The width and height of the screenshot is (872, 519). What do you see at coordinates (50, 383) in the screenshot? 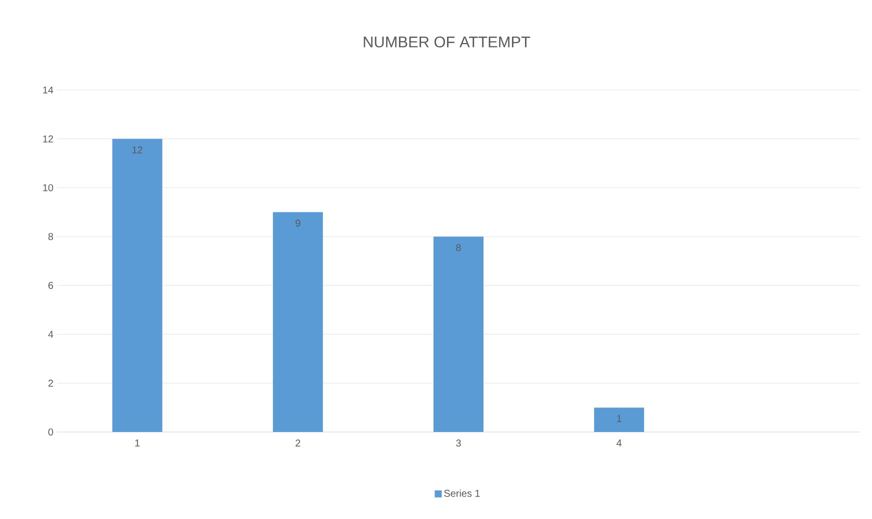
I see `y-tick-label: 2` at bounding box center [50, 383].